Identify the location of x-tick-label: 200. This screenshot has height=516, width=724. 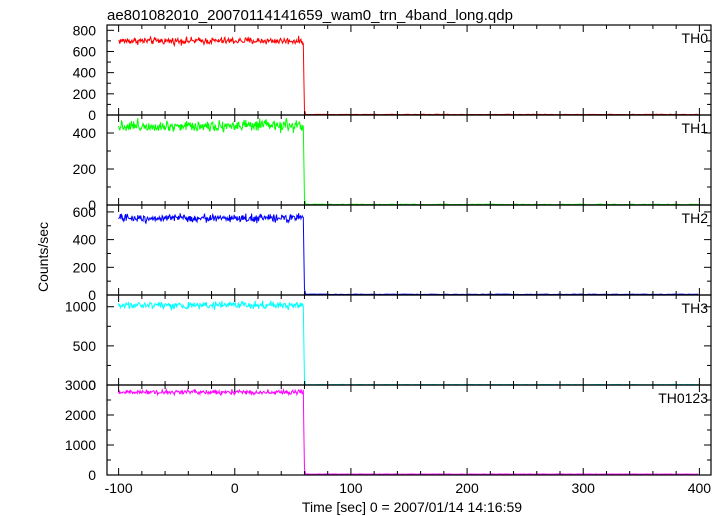
(467, 488).